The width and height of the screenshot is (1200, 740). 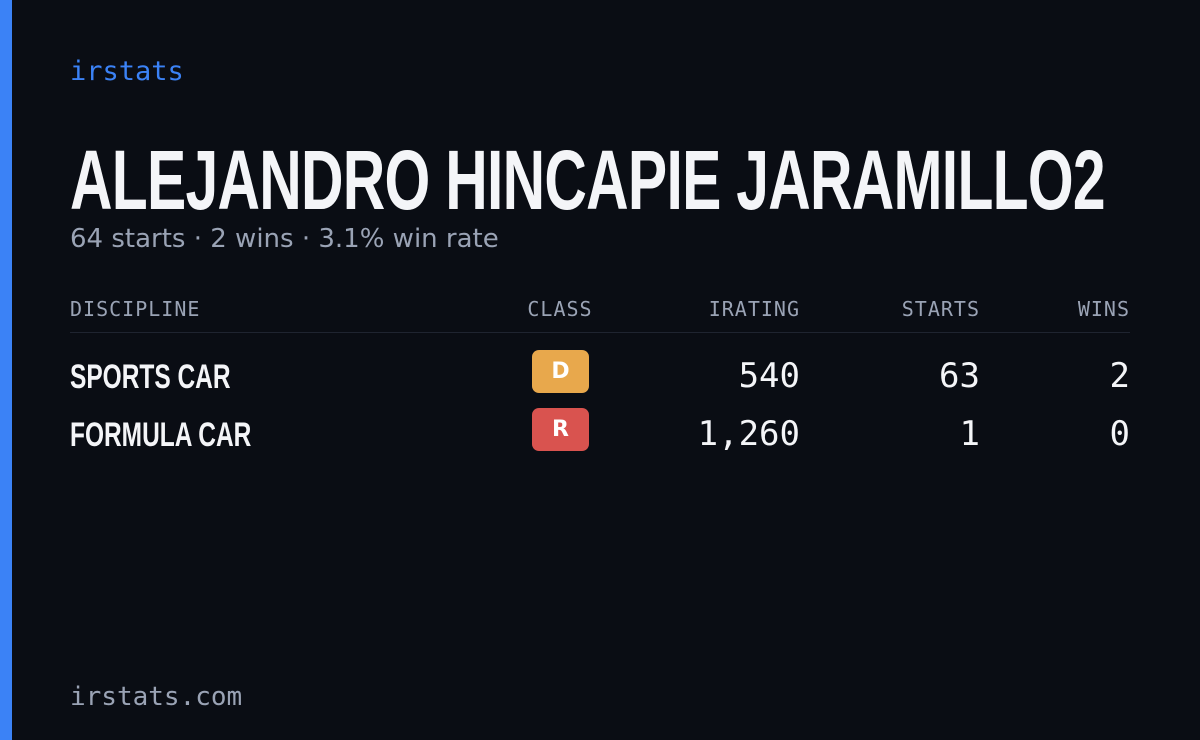 What do you see at coordinates (600, 332) in the screenshot?
I see `header-rule` at bounding box center [600, 332].